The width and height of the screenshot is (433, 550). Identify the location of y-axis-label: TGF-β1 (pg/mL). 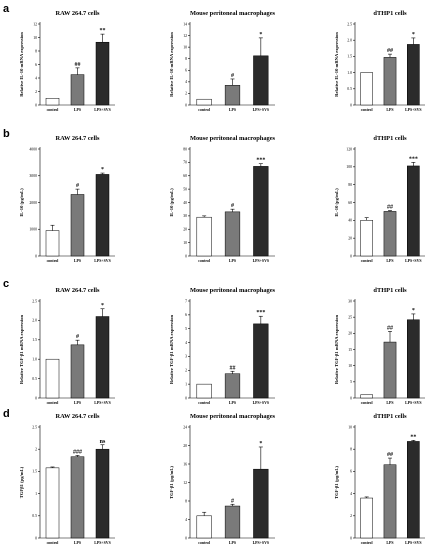
(171, 482).